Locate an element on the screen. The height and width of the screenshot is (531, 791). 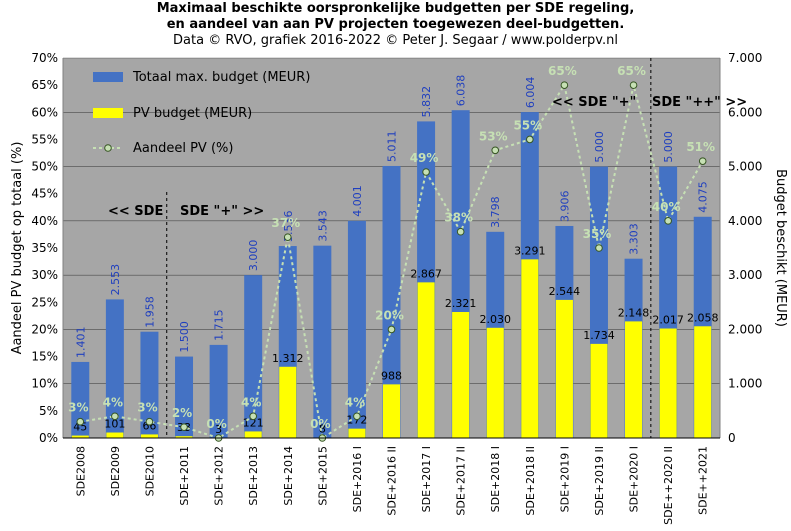
total-budget-label: 3.906 is located at coordinates (564, 206).